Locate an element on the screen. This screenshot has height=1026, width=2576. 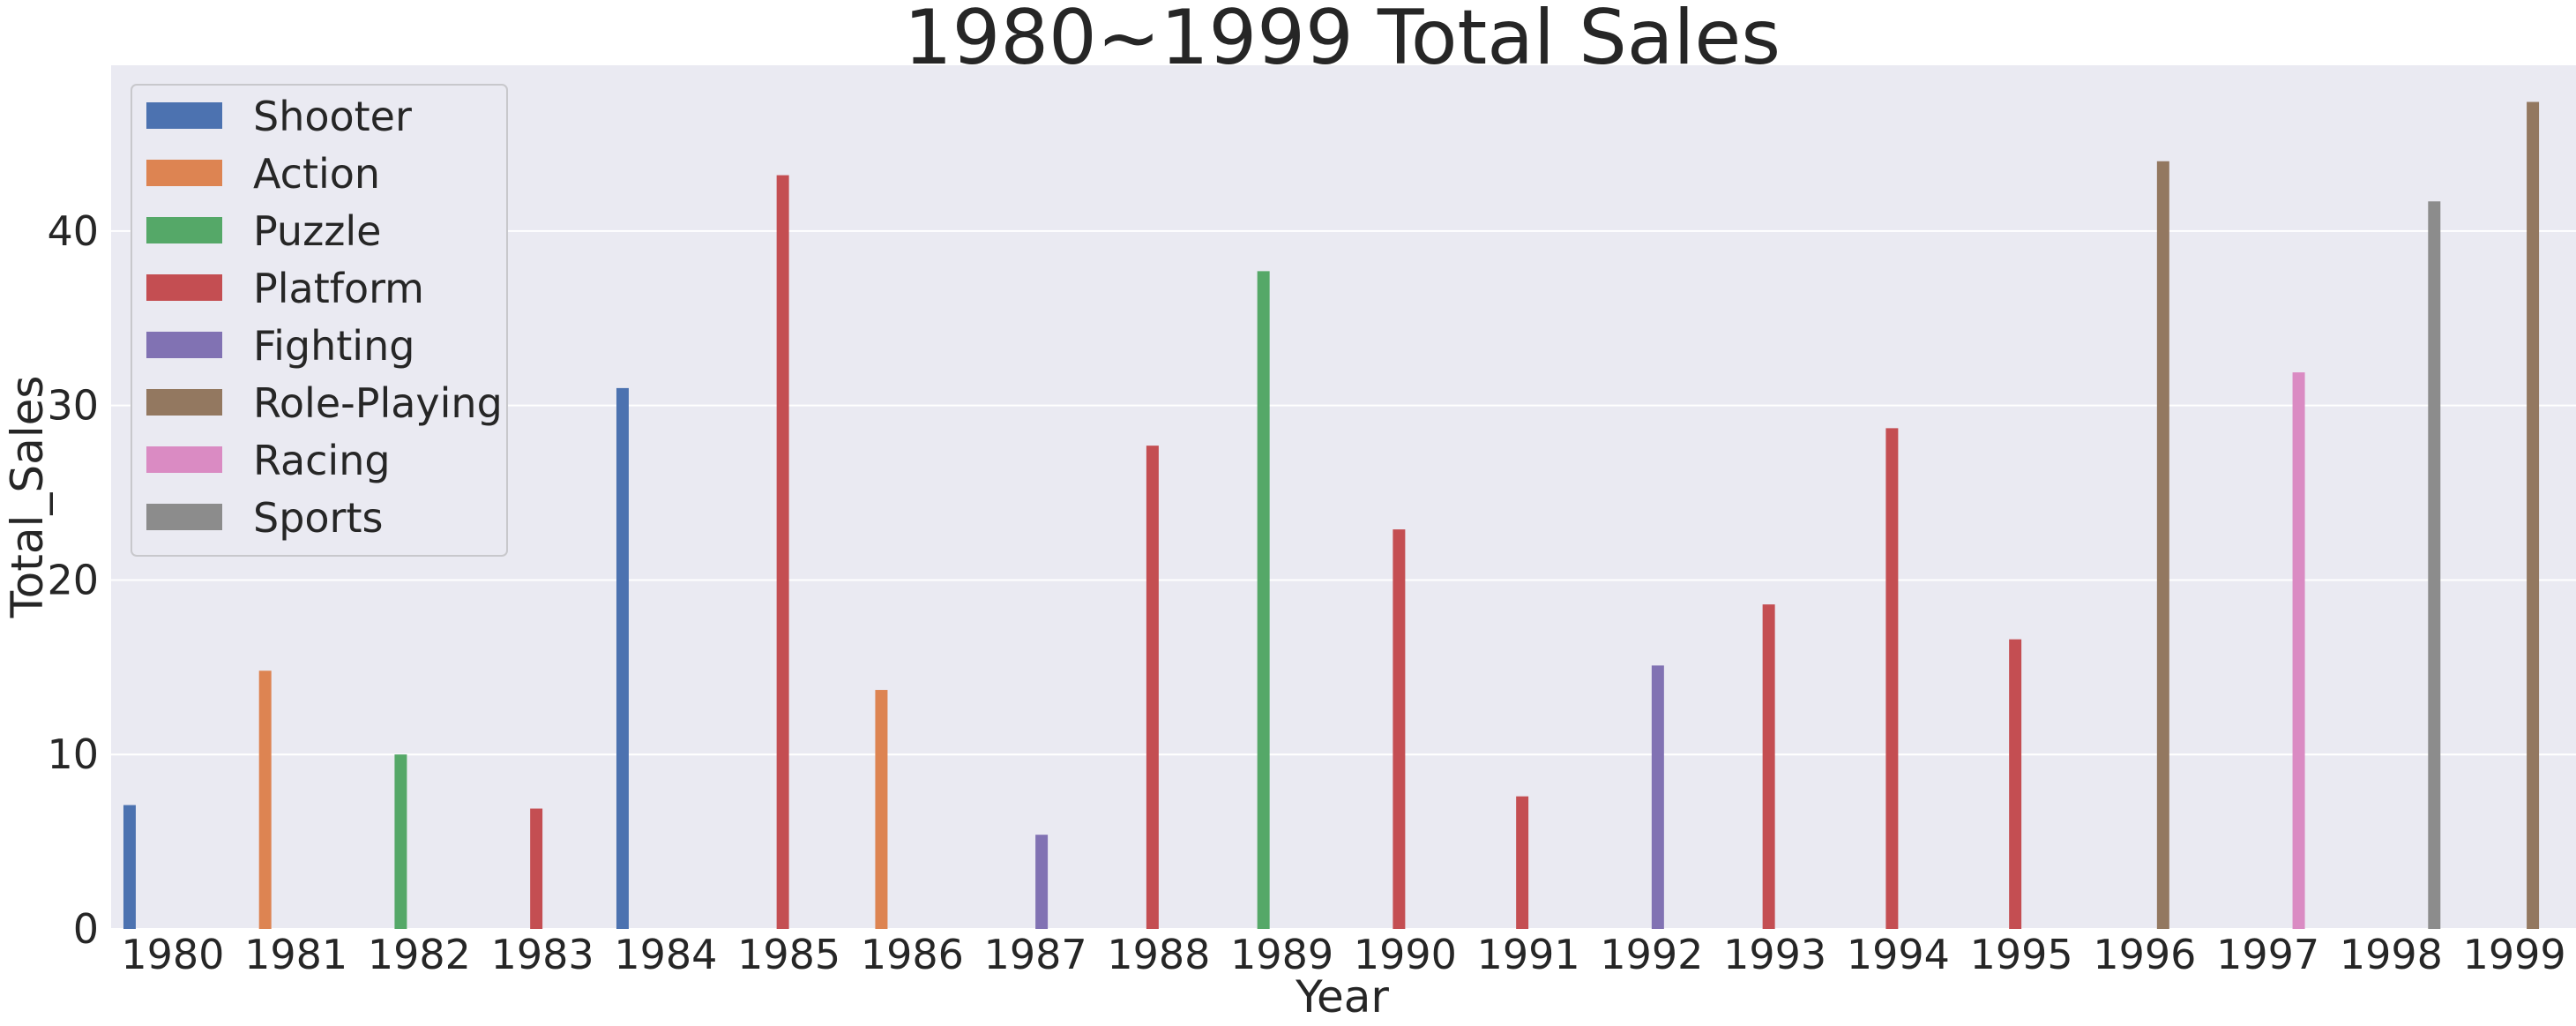
bar-shooter-1980 is located at coordinates (129, 867).